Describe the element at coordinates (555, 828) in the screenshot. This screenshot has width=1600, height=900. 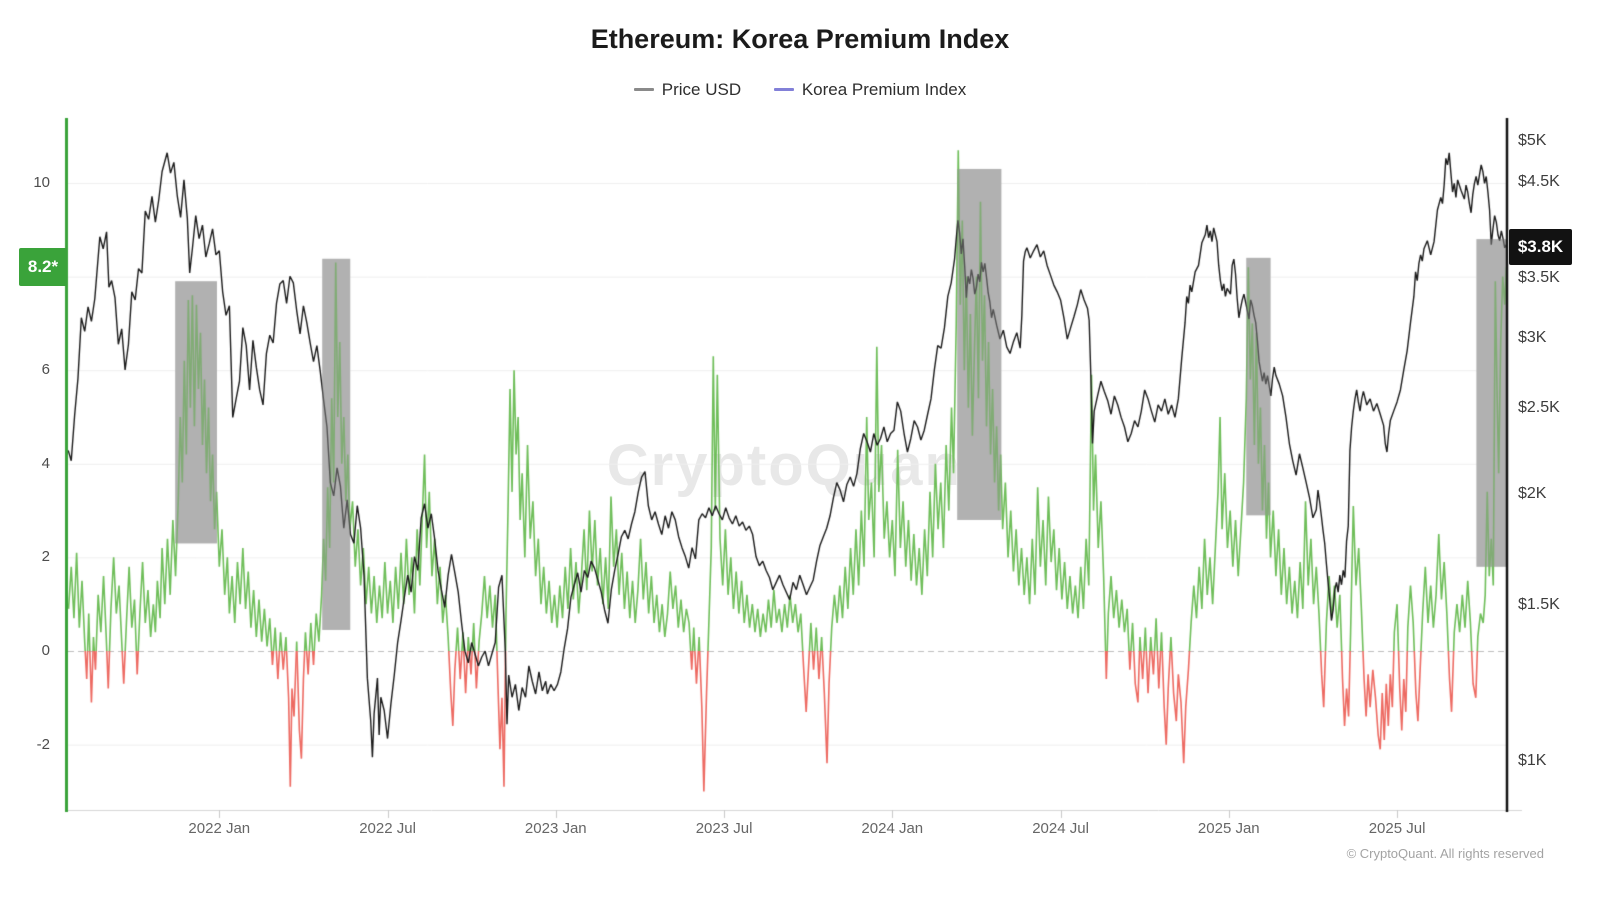
I see `x-axis-tick-2023 Jan: 2023 Jan` at that location.